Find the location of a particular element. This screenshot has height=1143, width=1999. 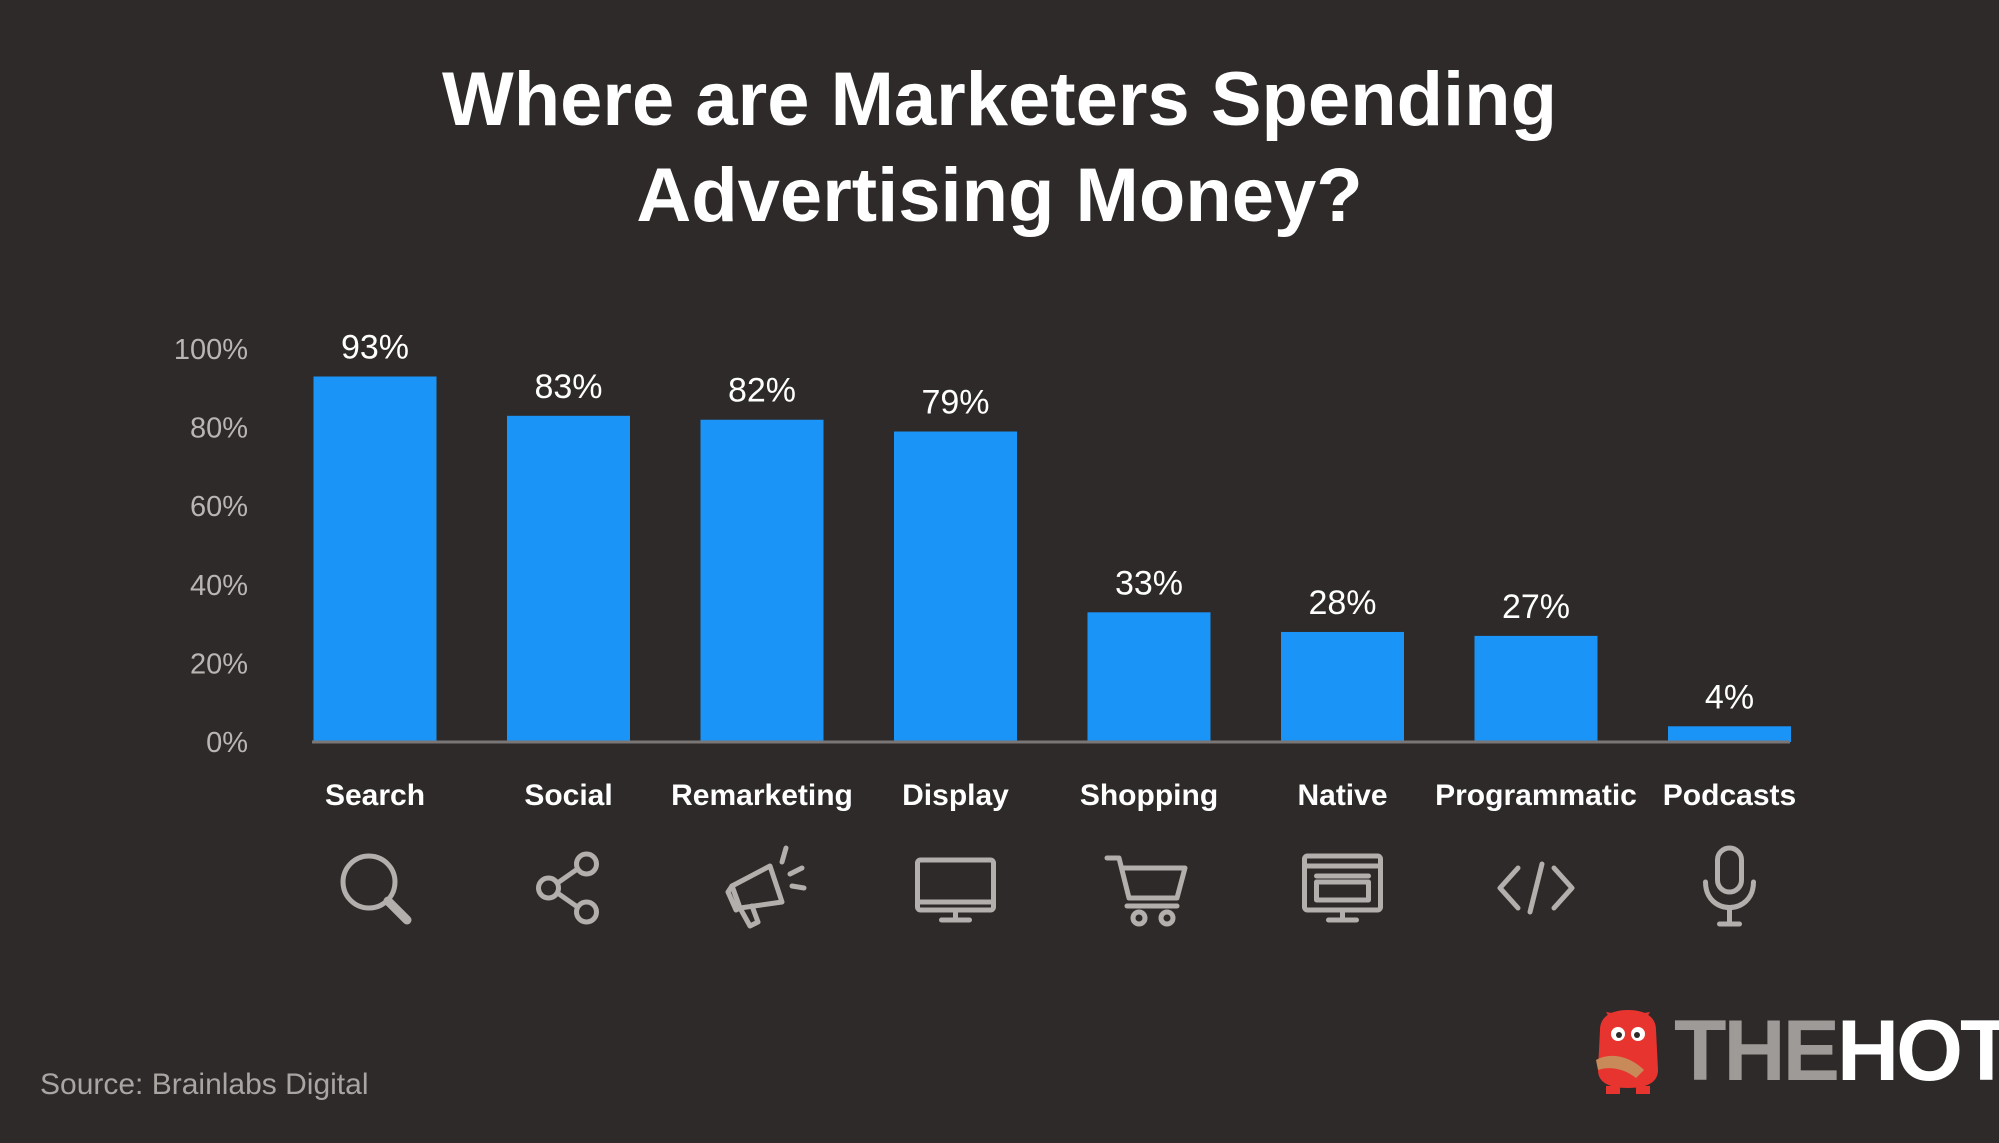

y-tick-label: 60% is located at coordinates (219, 507).